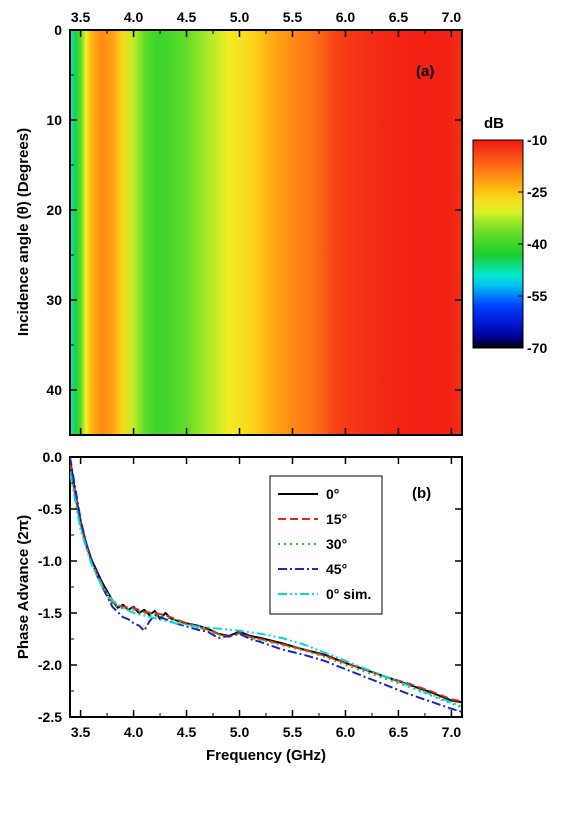 The height and width of the screenshot is (827, 569). I want to click on y-tick-label: 0.0, so click(53, 457).